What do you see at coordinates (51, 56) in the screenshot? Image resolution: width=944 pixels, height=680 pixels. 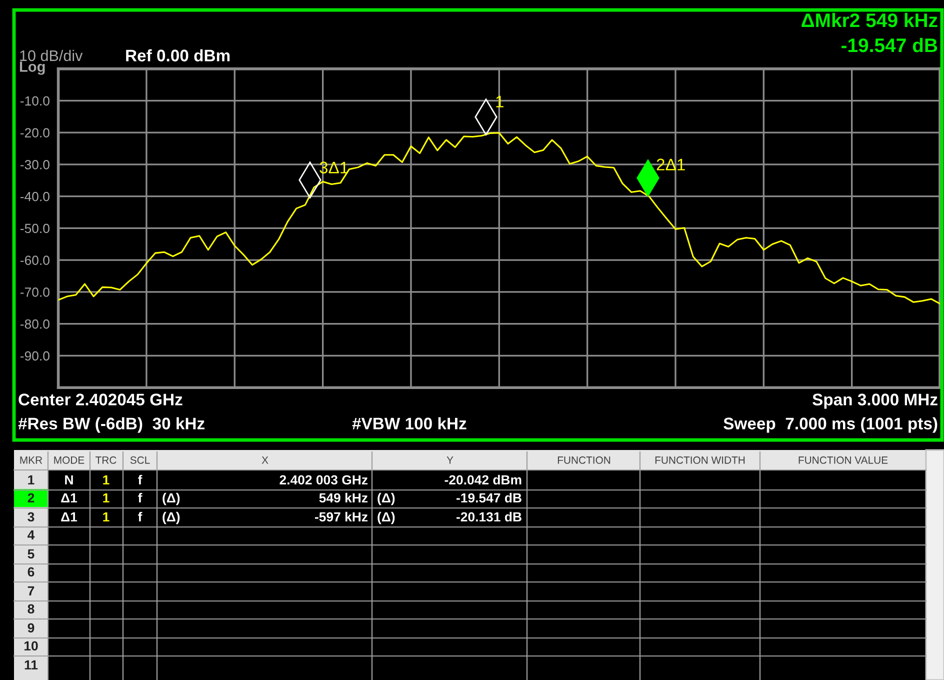 I see `text: 10 dB/div` at bounding box center [51, 56].